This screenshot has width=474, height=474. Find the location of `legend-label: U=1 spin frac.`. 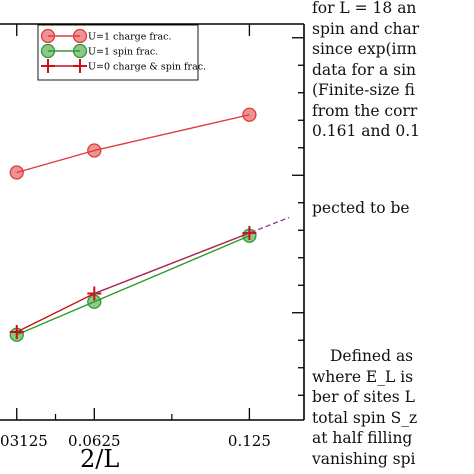

legend-label: U=1 spin frac. is located at coordinates (123, 52).